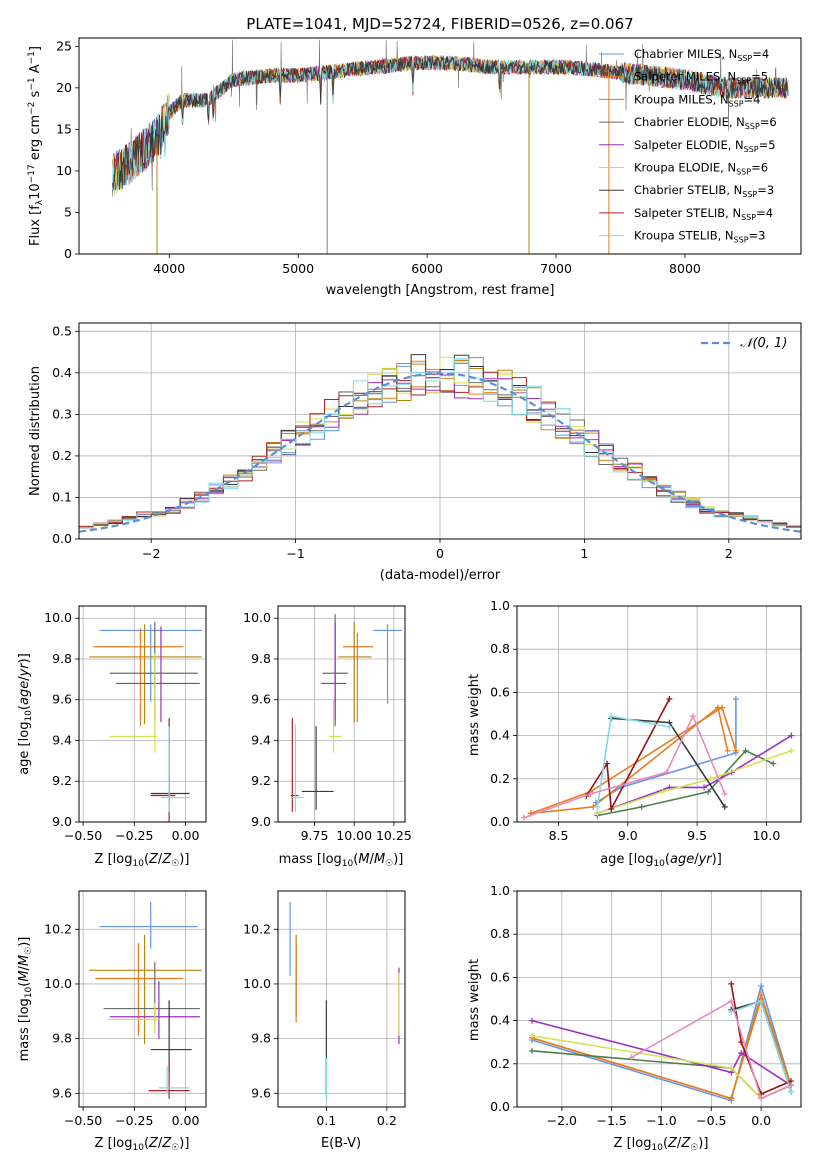  I want to click on spectrum-ylabel-text5: A, so click(35, 70).